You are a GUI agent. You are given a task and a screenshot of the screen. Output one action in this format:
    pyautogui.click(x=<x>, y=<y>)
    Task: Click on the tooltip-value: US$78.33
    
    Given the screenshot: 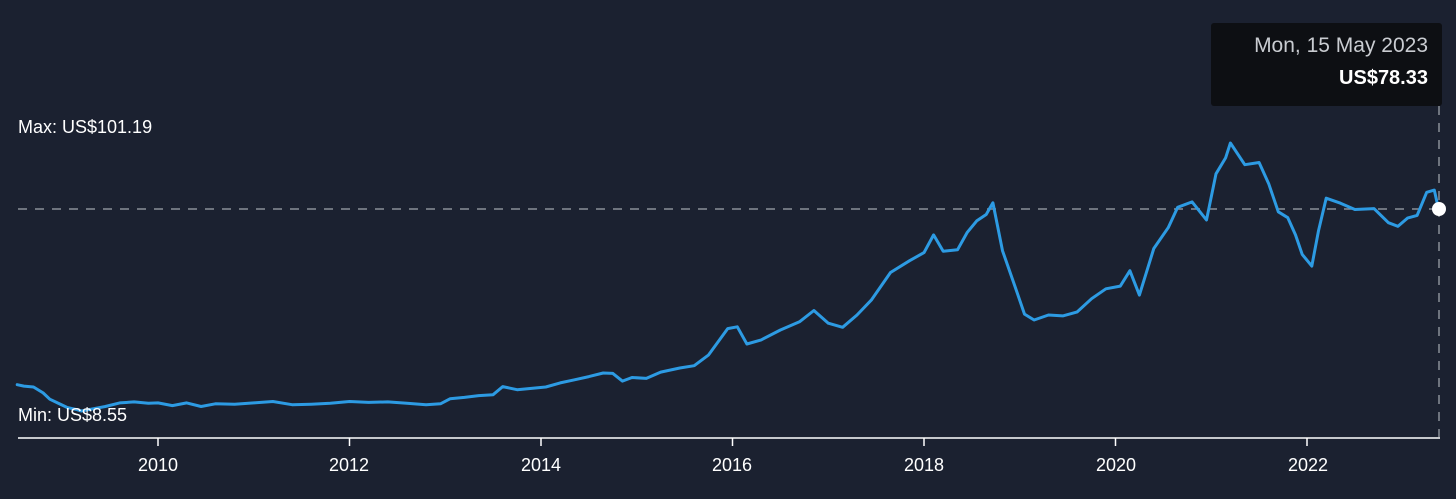 What is the action you would take?
    pyautogui.click(x=1383, y=78)
    